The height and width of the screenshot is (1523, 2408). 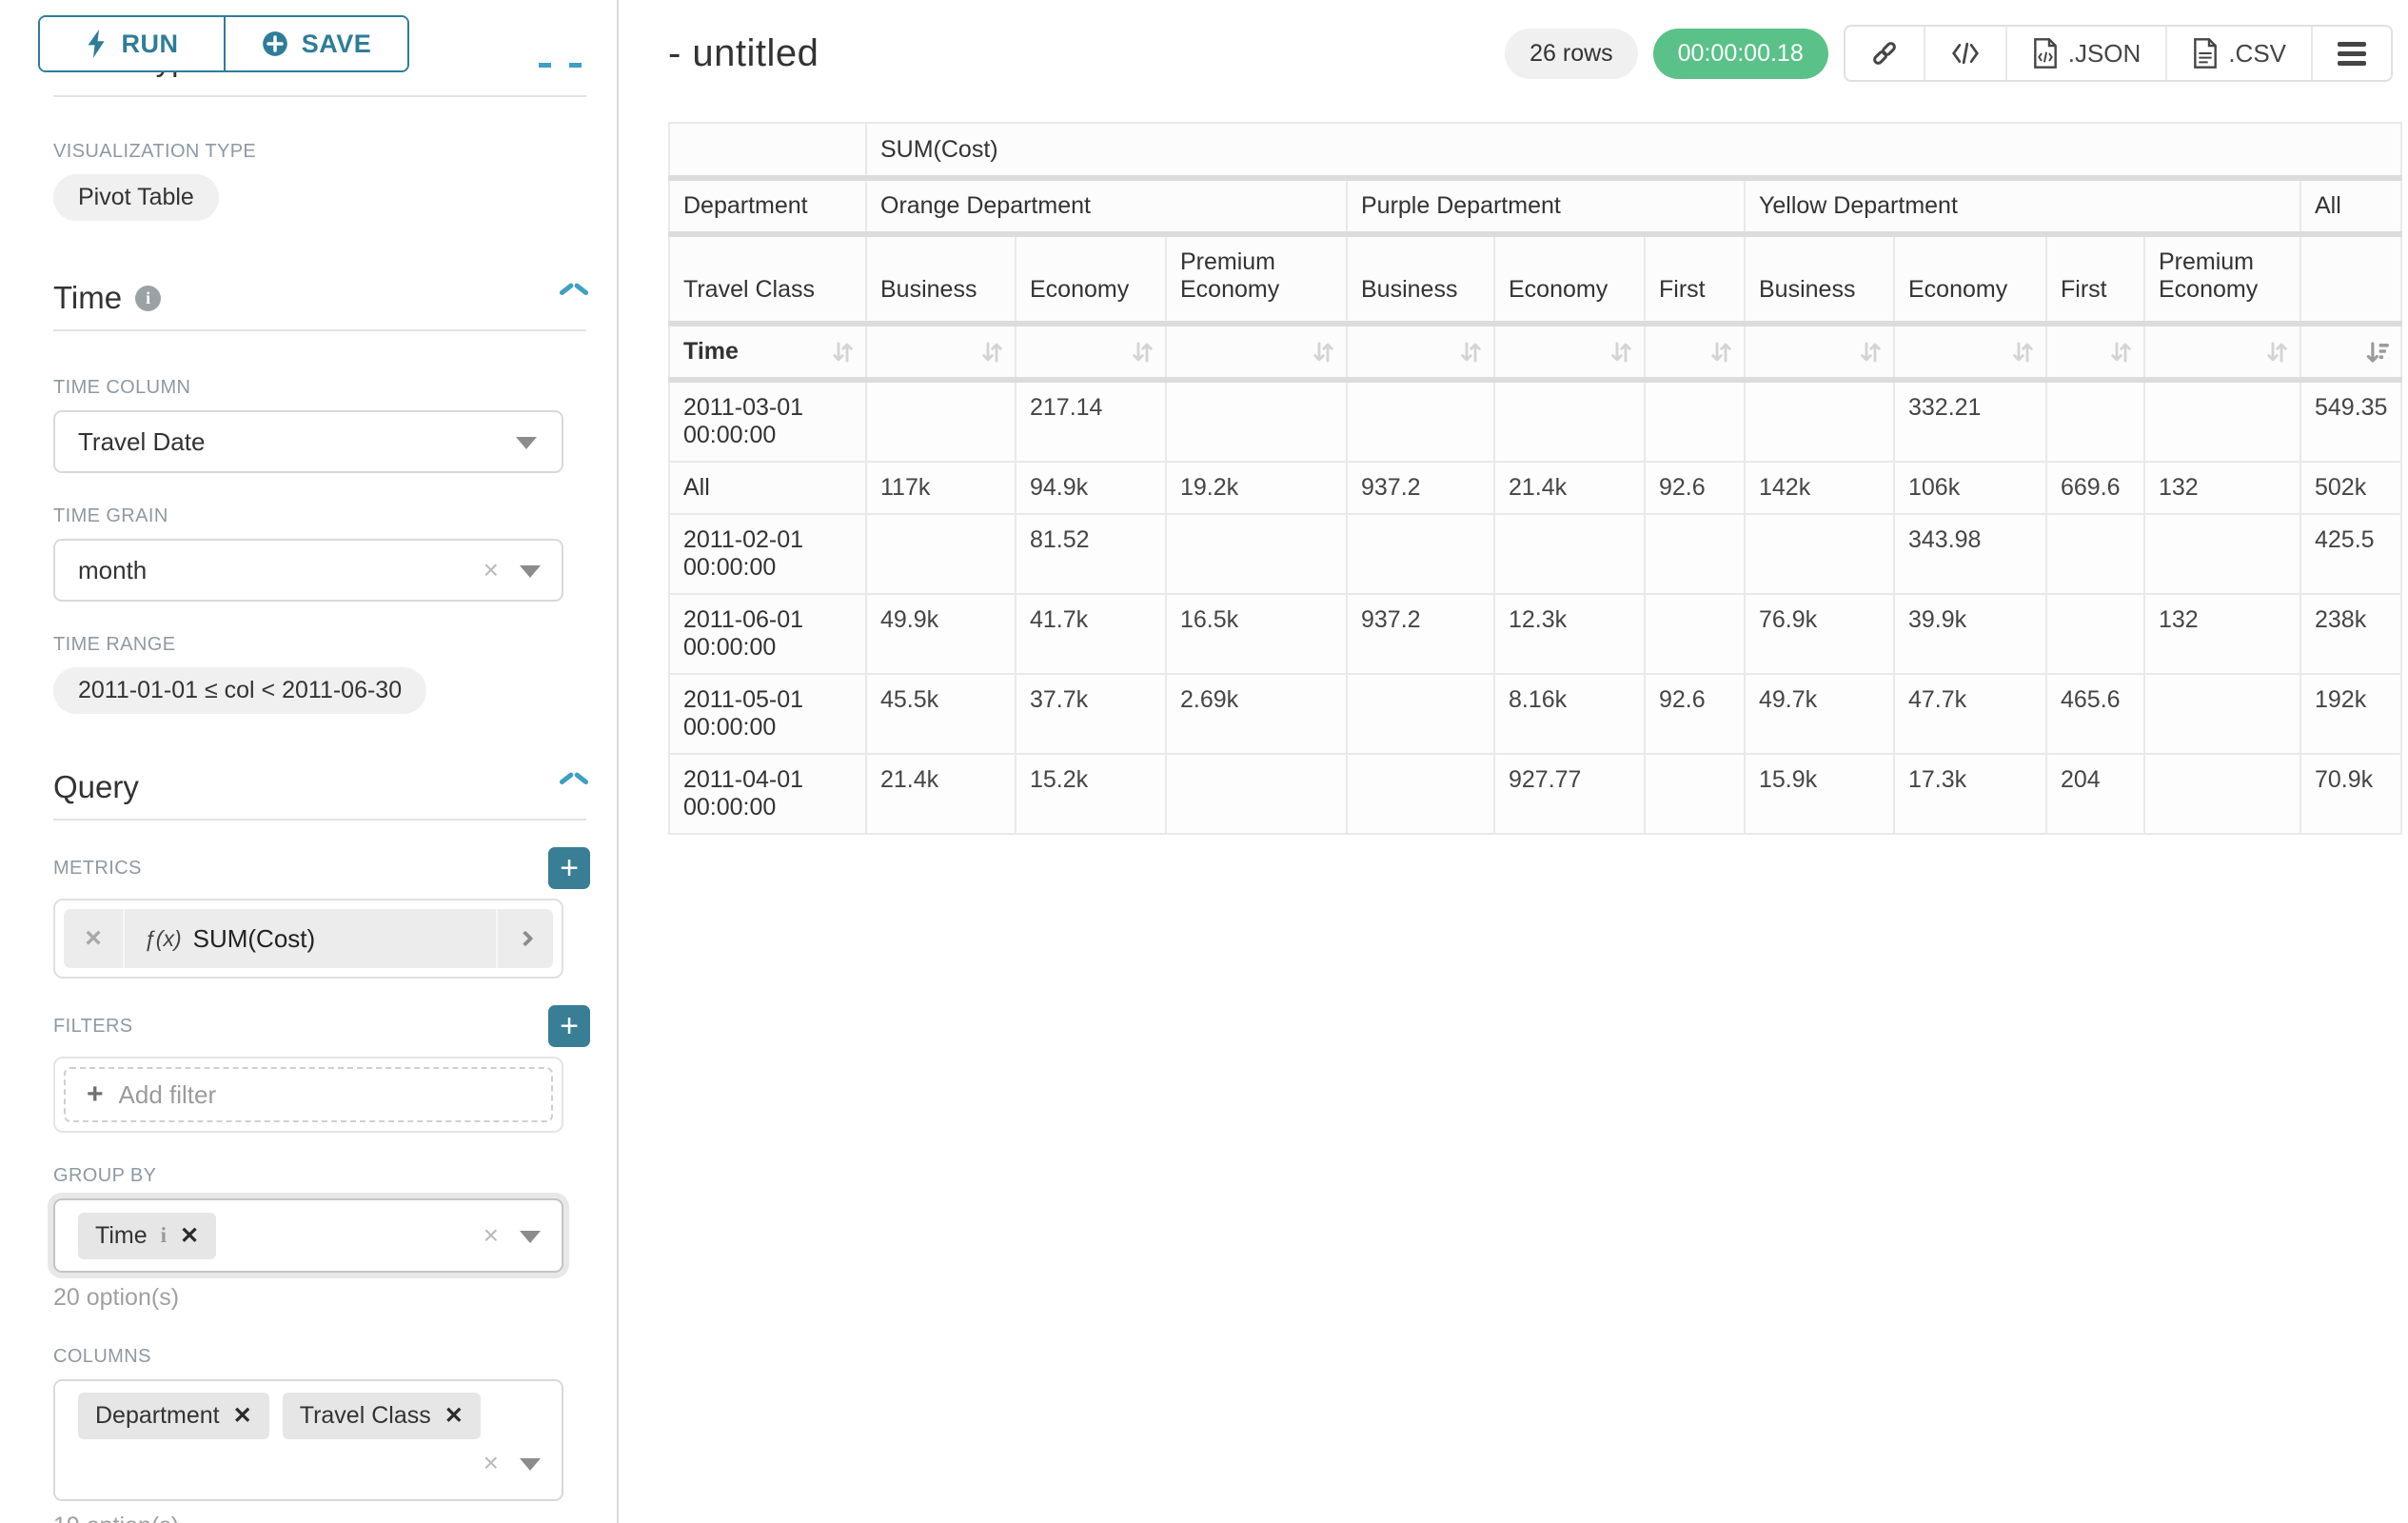 I want to click on section-divider, so click(x=319, y=96).